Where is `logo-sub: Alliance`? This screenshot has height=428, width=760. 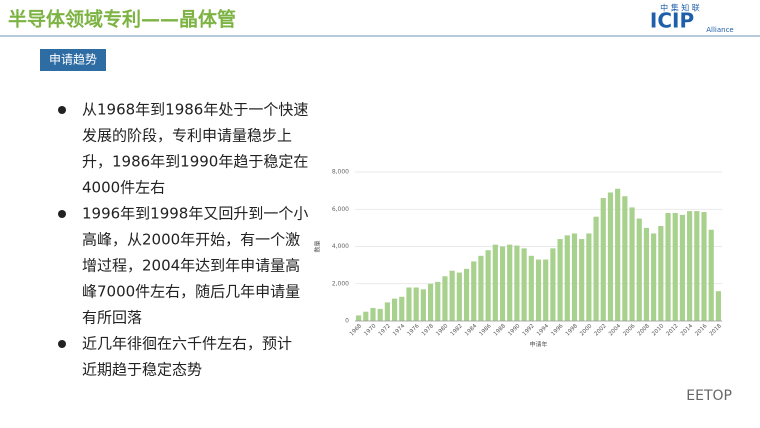 logo-sub: Alliance is located at coordinates (720, 30).